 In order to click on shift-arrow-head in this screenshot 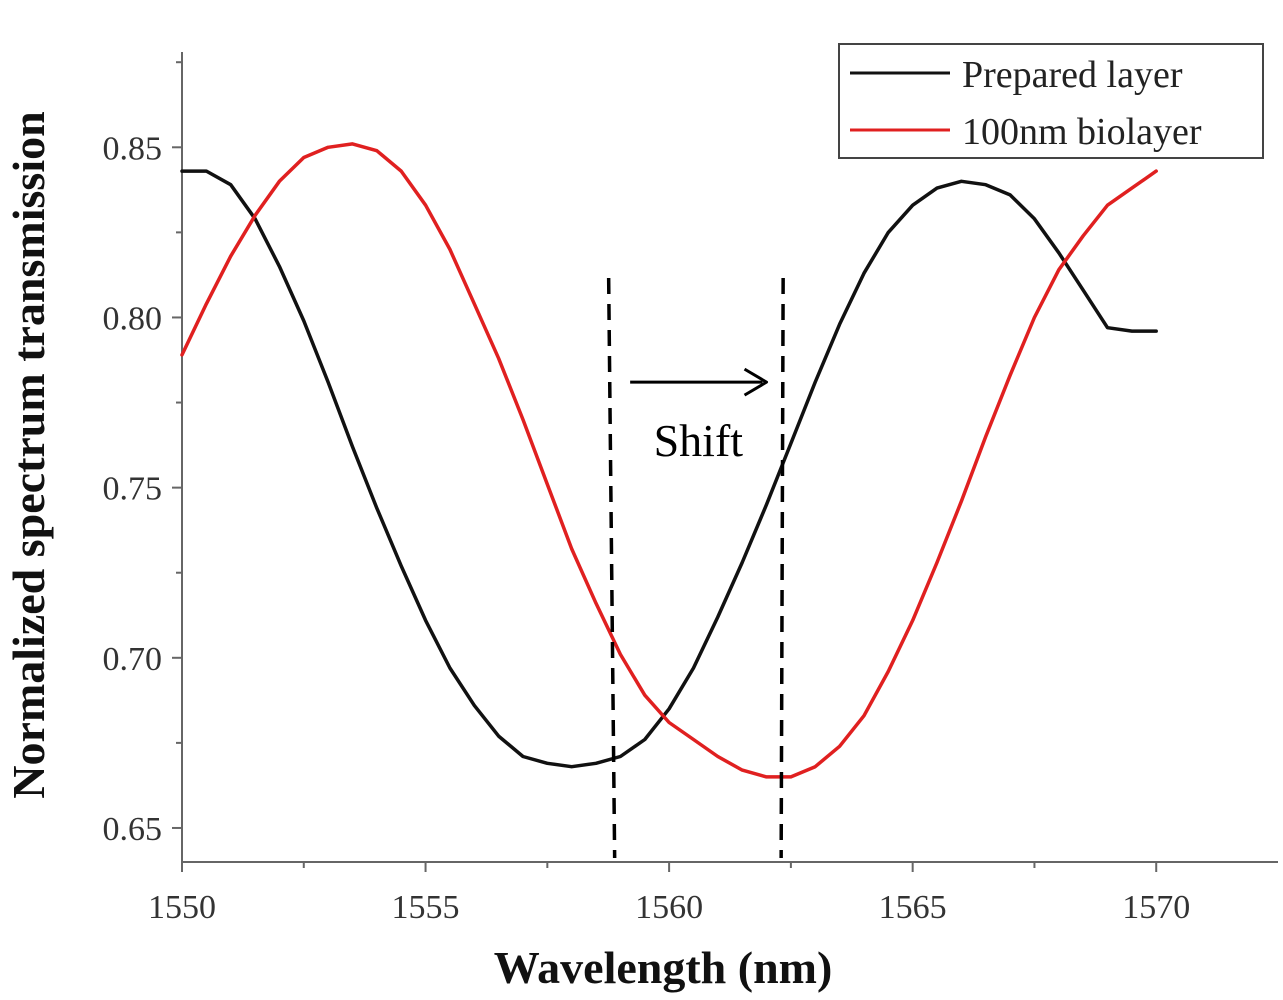, I will do `click(756, 382)`.